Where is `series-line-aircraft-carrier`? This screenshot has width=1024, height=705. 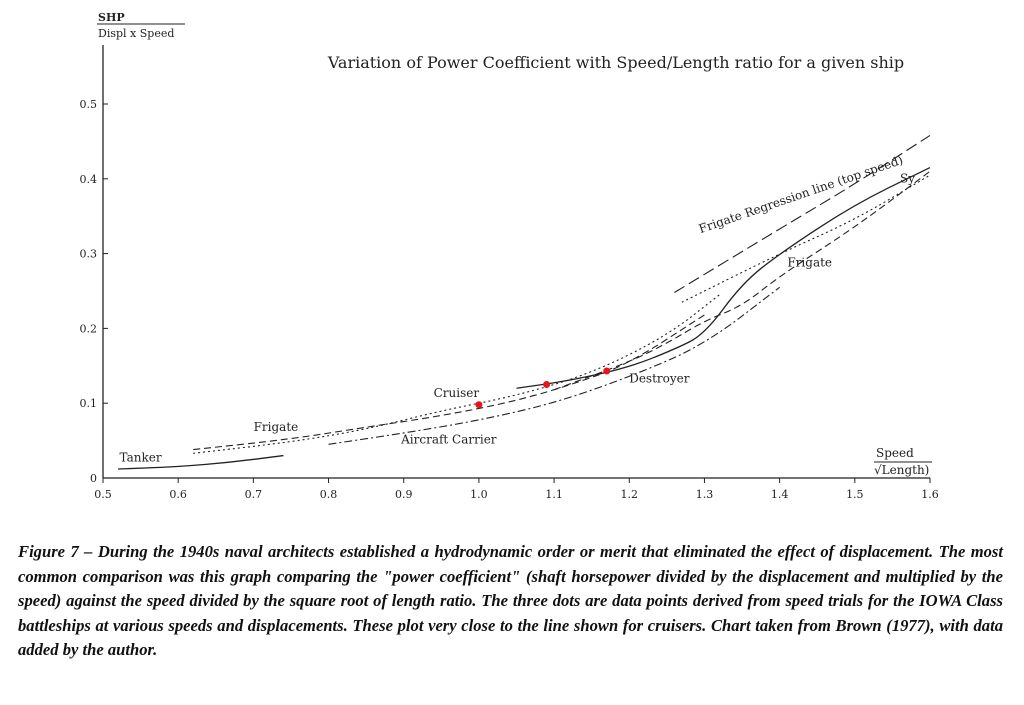
series-line-aircraft-carrier is located at coordinates (554, 365).